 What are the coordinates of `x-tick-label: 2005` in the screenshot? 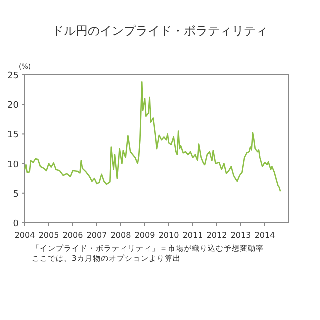 It's located at (49, 235).